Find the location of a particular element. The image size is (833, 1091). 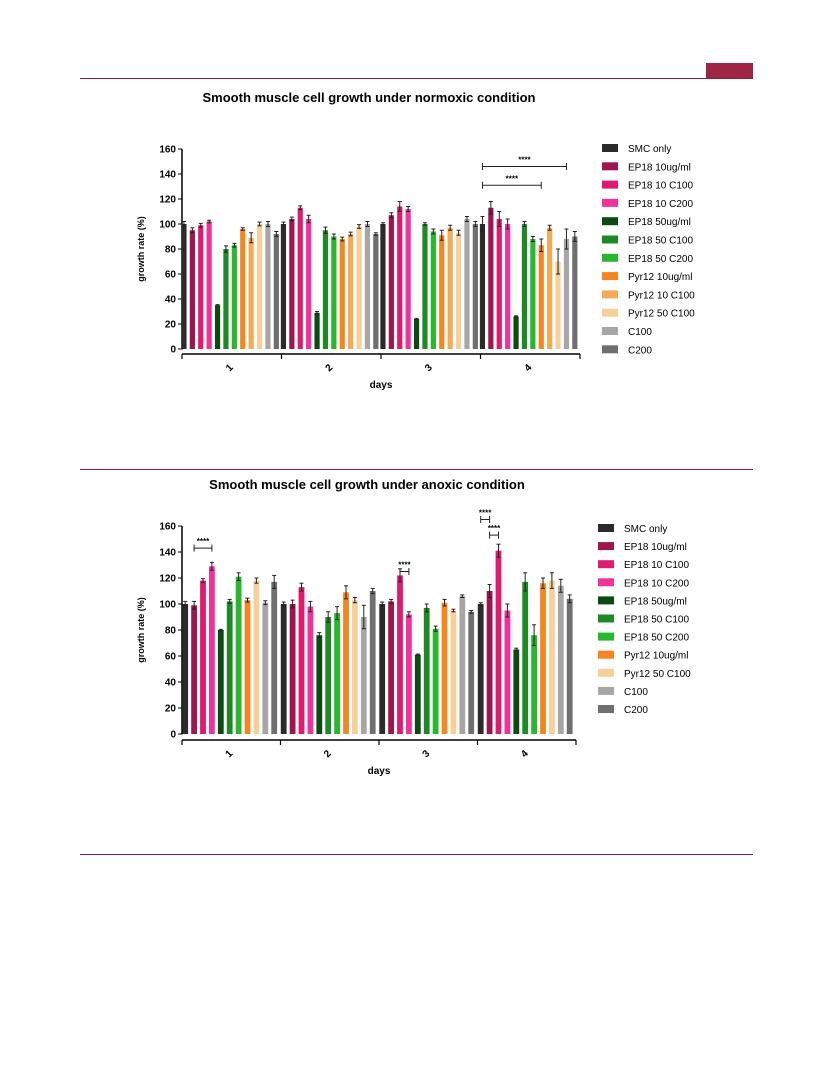

y-axis-label: growth rate (%) is located at coordinates (141, 630).